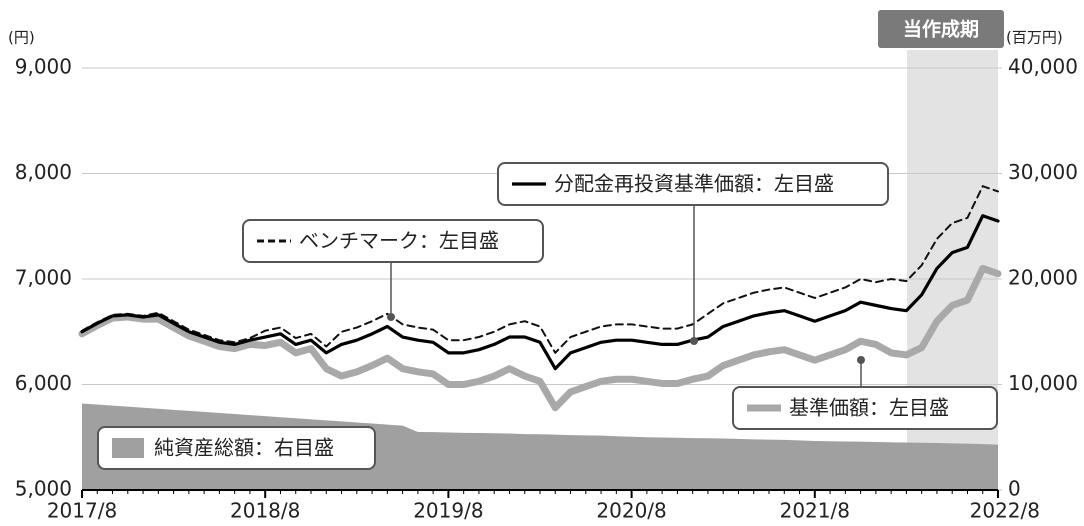 This screenshot has width=1084, height=526. What do you see at coordinates (631, 511) in the screenshot?
I see `x-tick-label: 2020/8` at bounding box center [631, 511].